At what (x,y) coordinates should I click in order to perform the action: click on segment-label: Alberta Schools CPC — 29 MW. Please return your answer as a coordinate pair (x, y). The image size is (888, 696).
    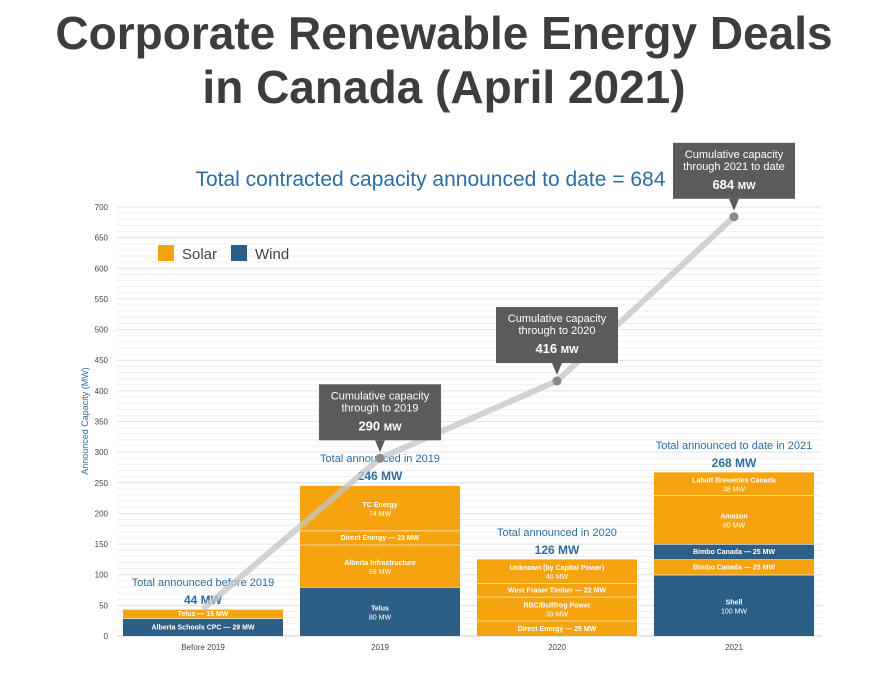
    Looking at the image, I should click on (202, 628).